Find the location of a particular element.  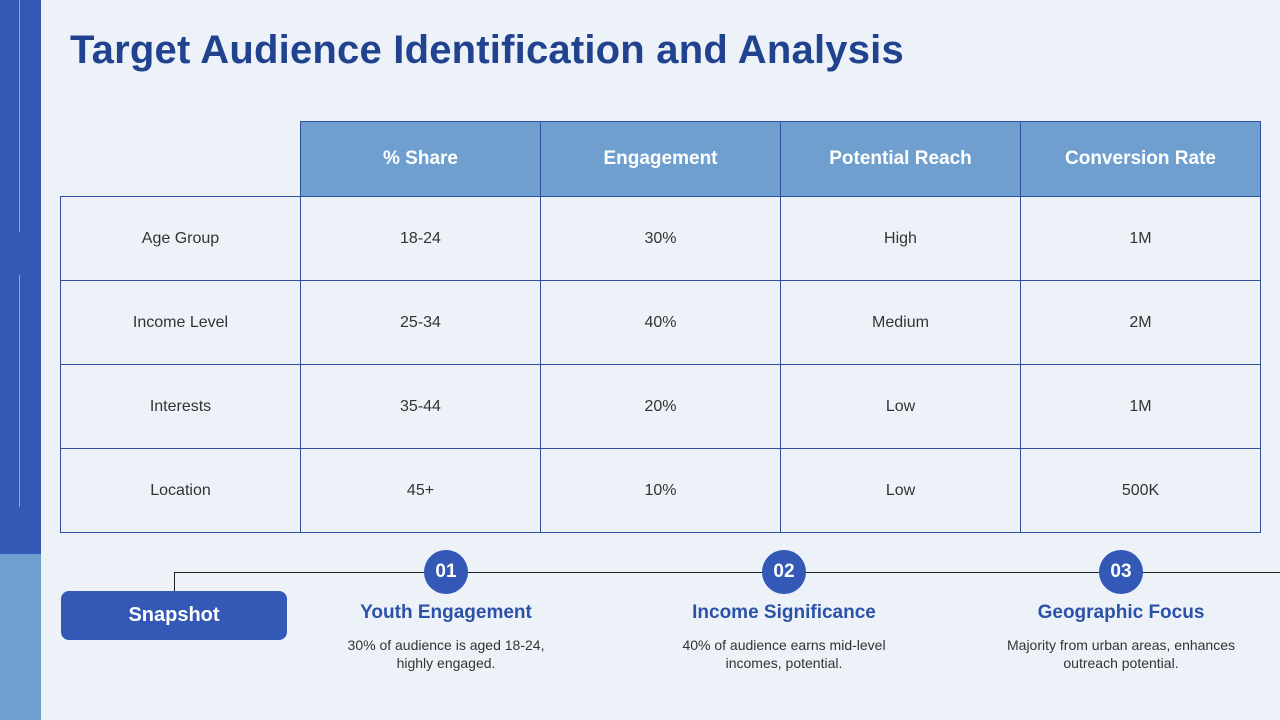

table-row: Age Group 18-24 30% High 1M is located at coordinates (660, 238).